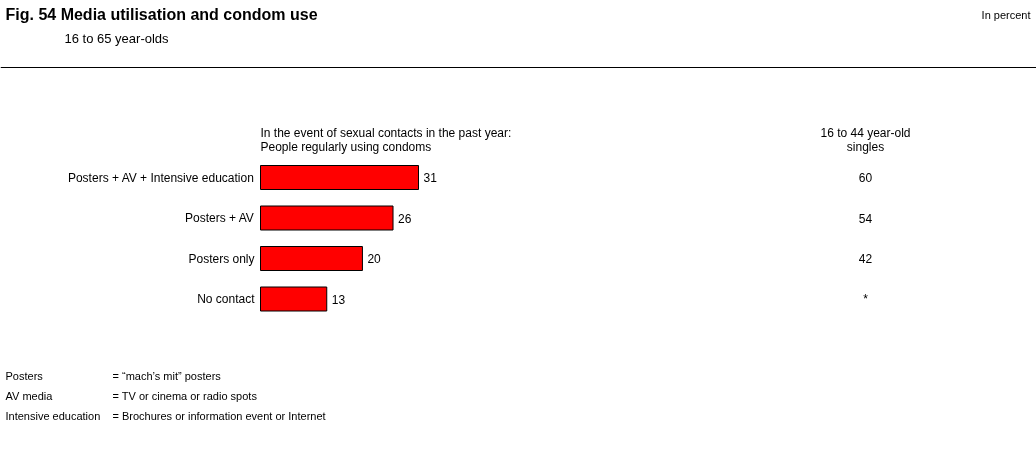  What do you see at coordinates (865, 178) in the screenshot?
I see `text: 60` at bounding box center [865, 178].